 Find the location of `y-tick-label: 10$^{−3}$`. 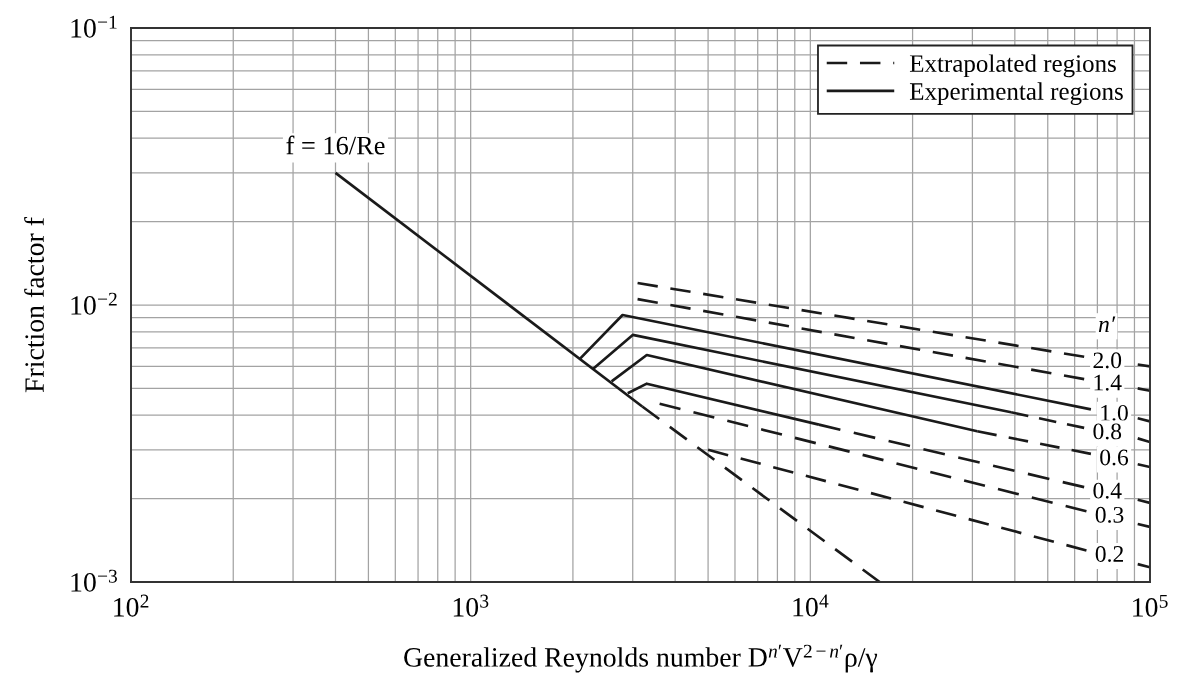

y-tick-label: 10$^{−3}$ is located at coordinates (94, 580).